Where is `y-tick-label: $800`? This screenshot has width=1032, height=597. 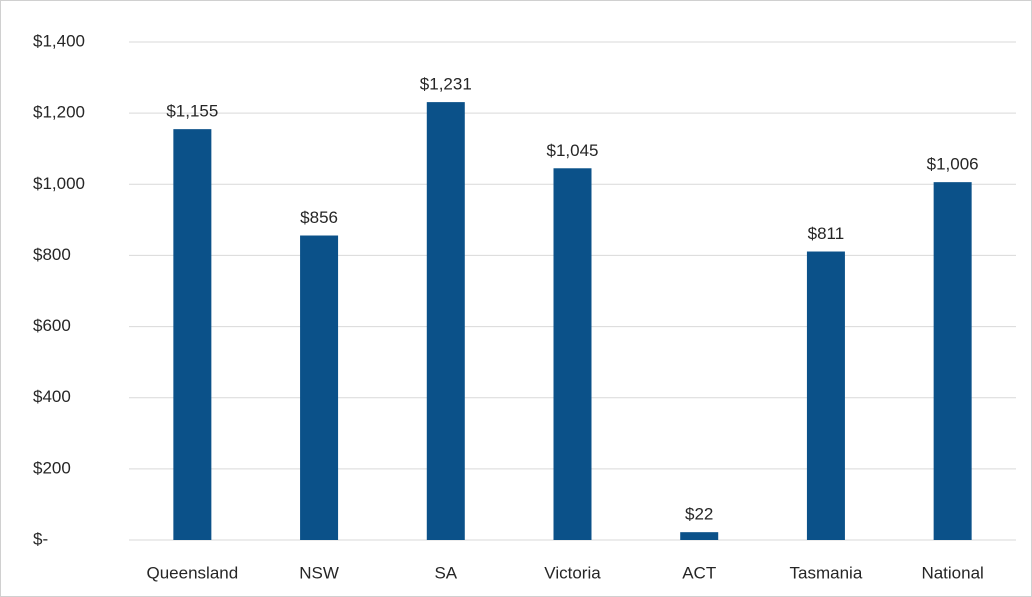 y-tick-label: $800 is located at coordinates (52, 254).